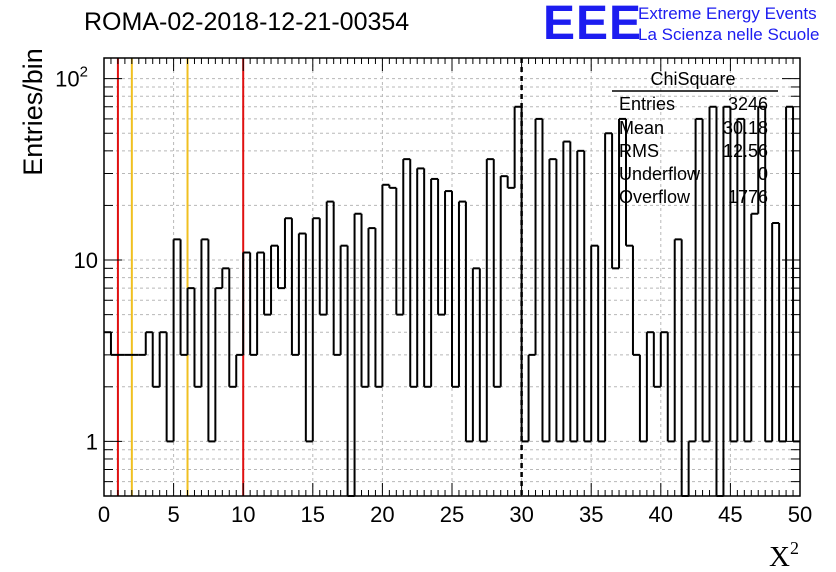 This screenshot has width=836, height=572. Describe the element at coordinates (745, 151) in the screenshot. I see `stats-rms-value: 12.56` at that location.